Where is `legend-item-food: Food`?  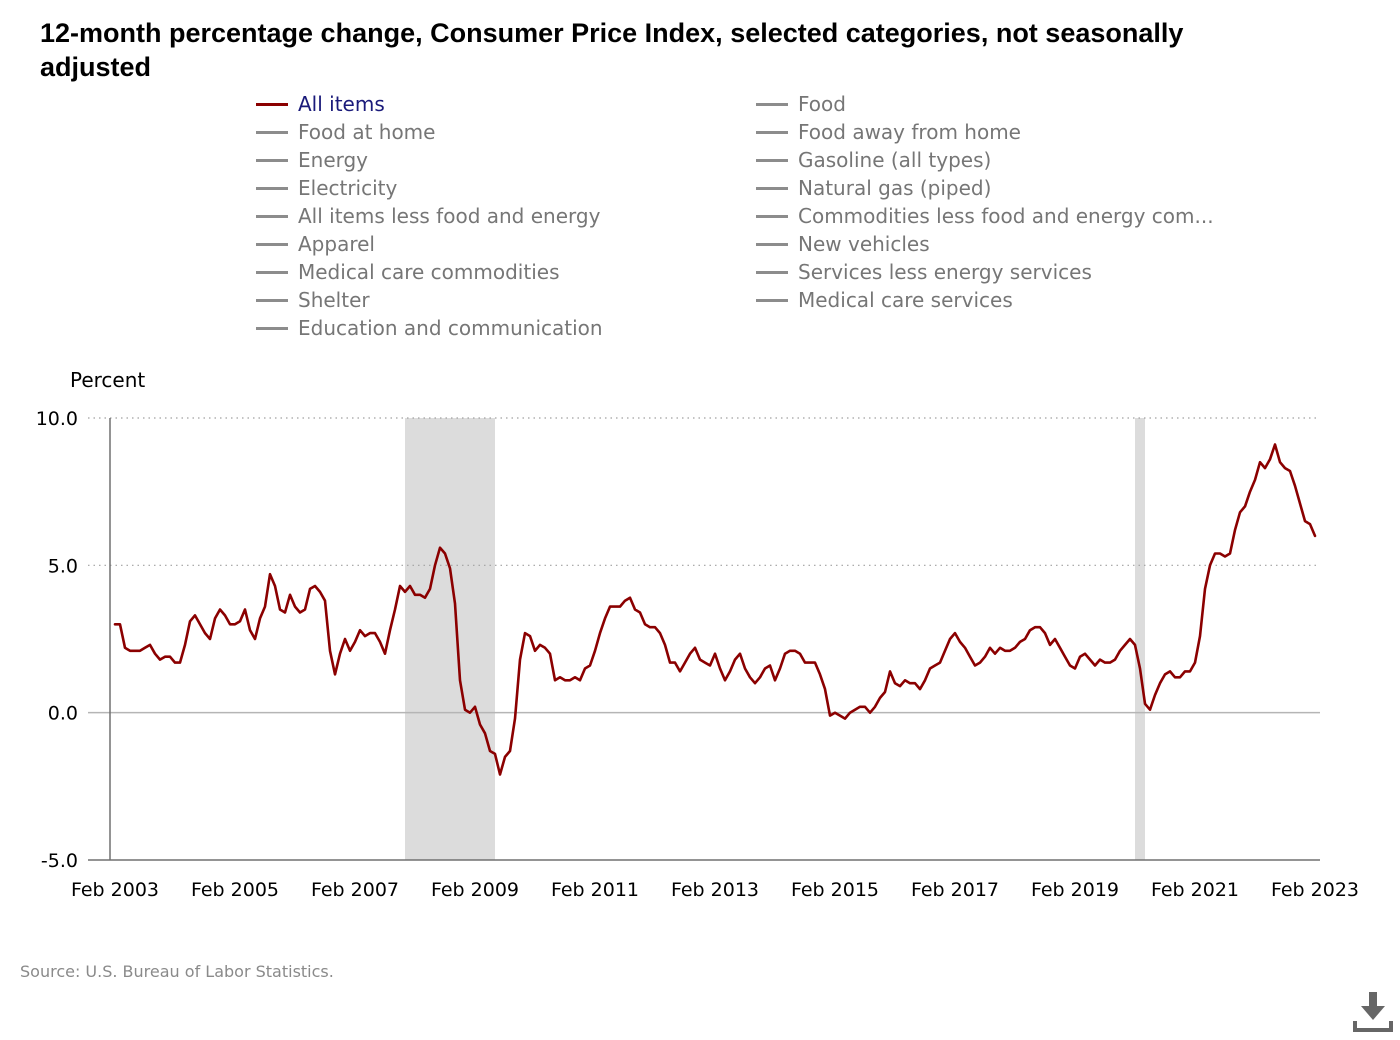
legend-item-food: Food is located at coordinates (996, 104).